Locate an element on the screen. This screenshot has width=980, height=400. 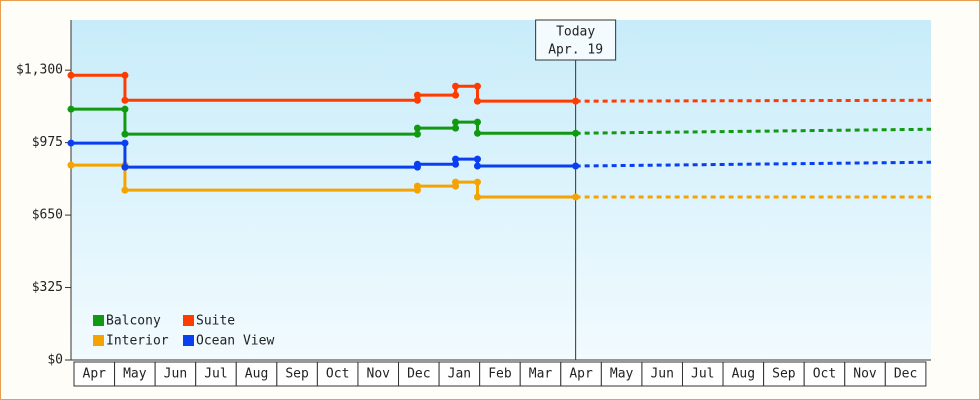
legend-label: Ocean View is located at coordinates (235, 341).